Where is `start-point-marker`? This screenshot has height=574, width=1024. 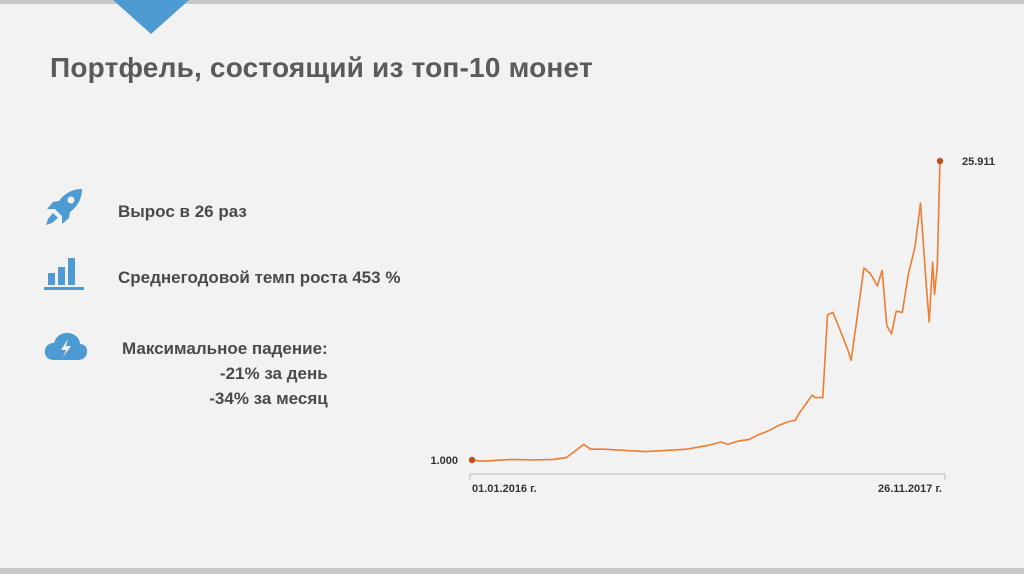 start-point-marker is located at coordinates (472, 460).